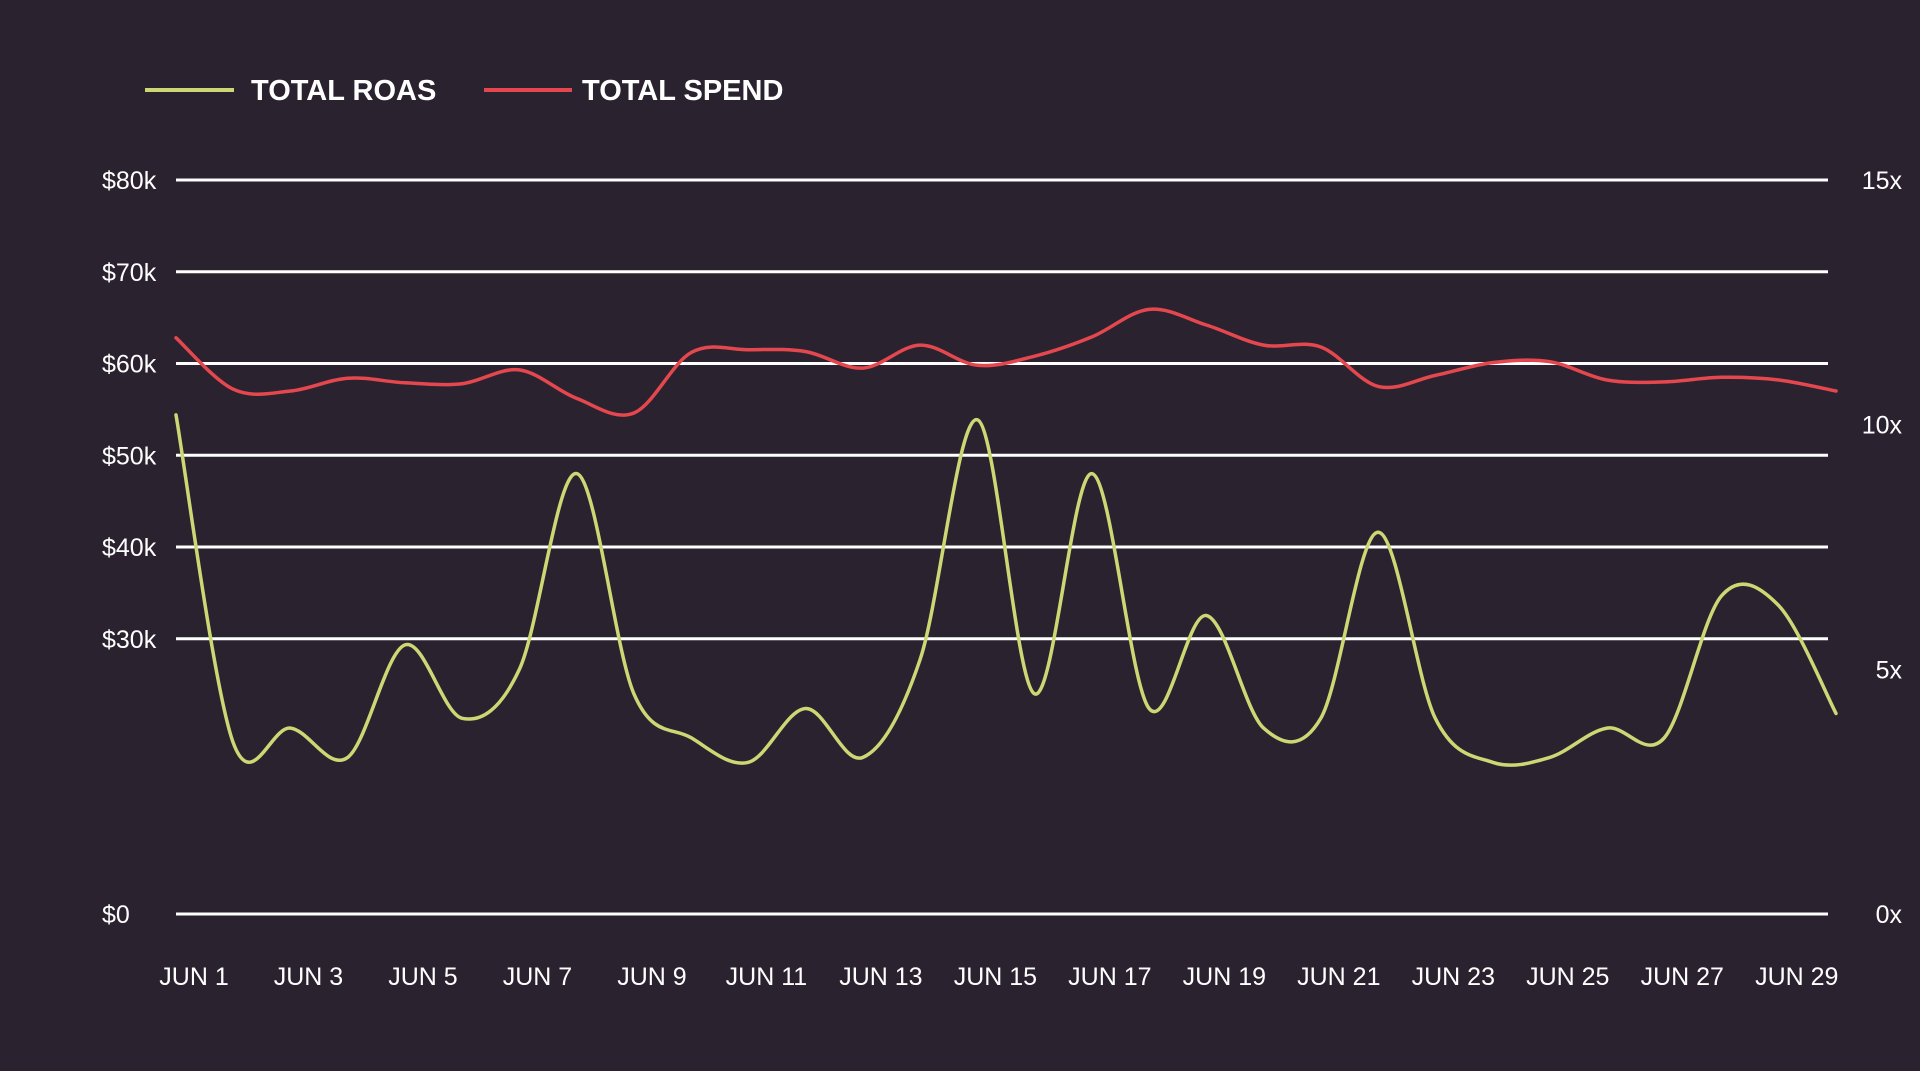  What do you see at coordinates (1338, 977) in the screenshot?
I see `x-tick-label: JUN 21` at bounding box center [1338, 977].